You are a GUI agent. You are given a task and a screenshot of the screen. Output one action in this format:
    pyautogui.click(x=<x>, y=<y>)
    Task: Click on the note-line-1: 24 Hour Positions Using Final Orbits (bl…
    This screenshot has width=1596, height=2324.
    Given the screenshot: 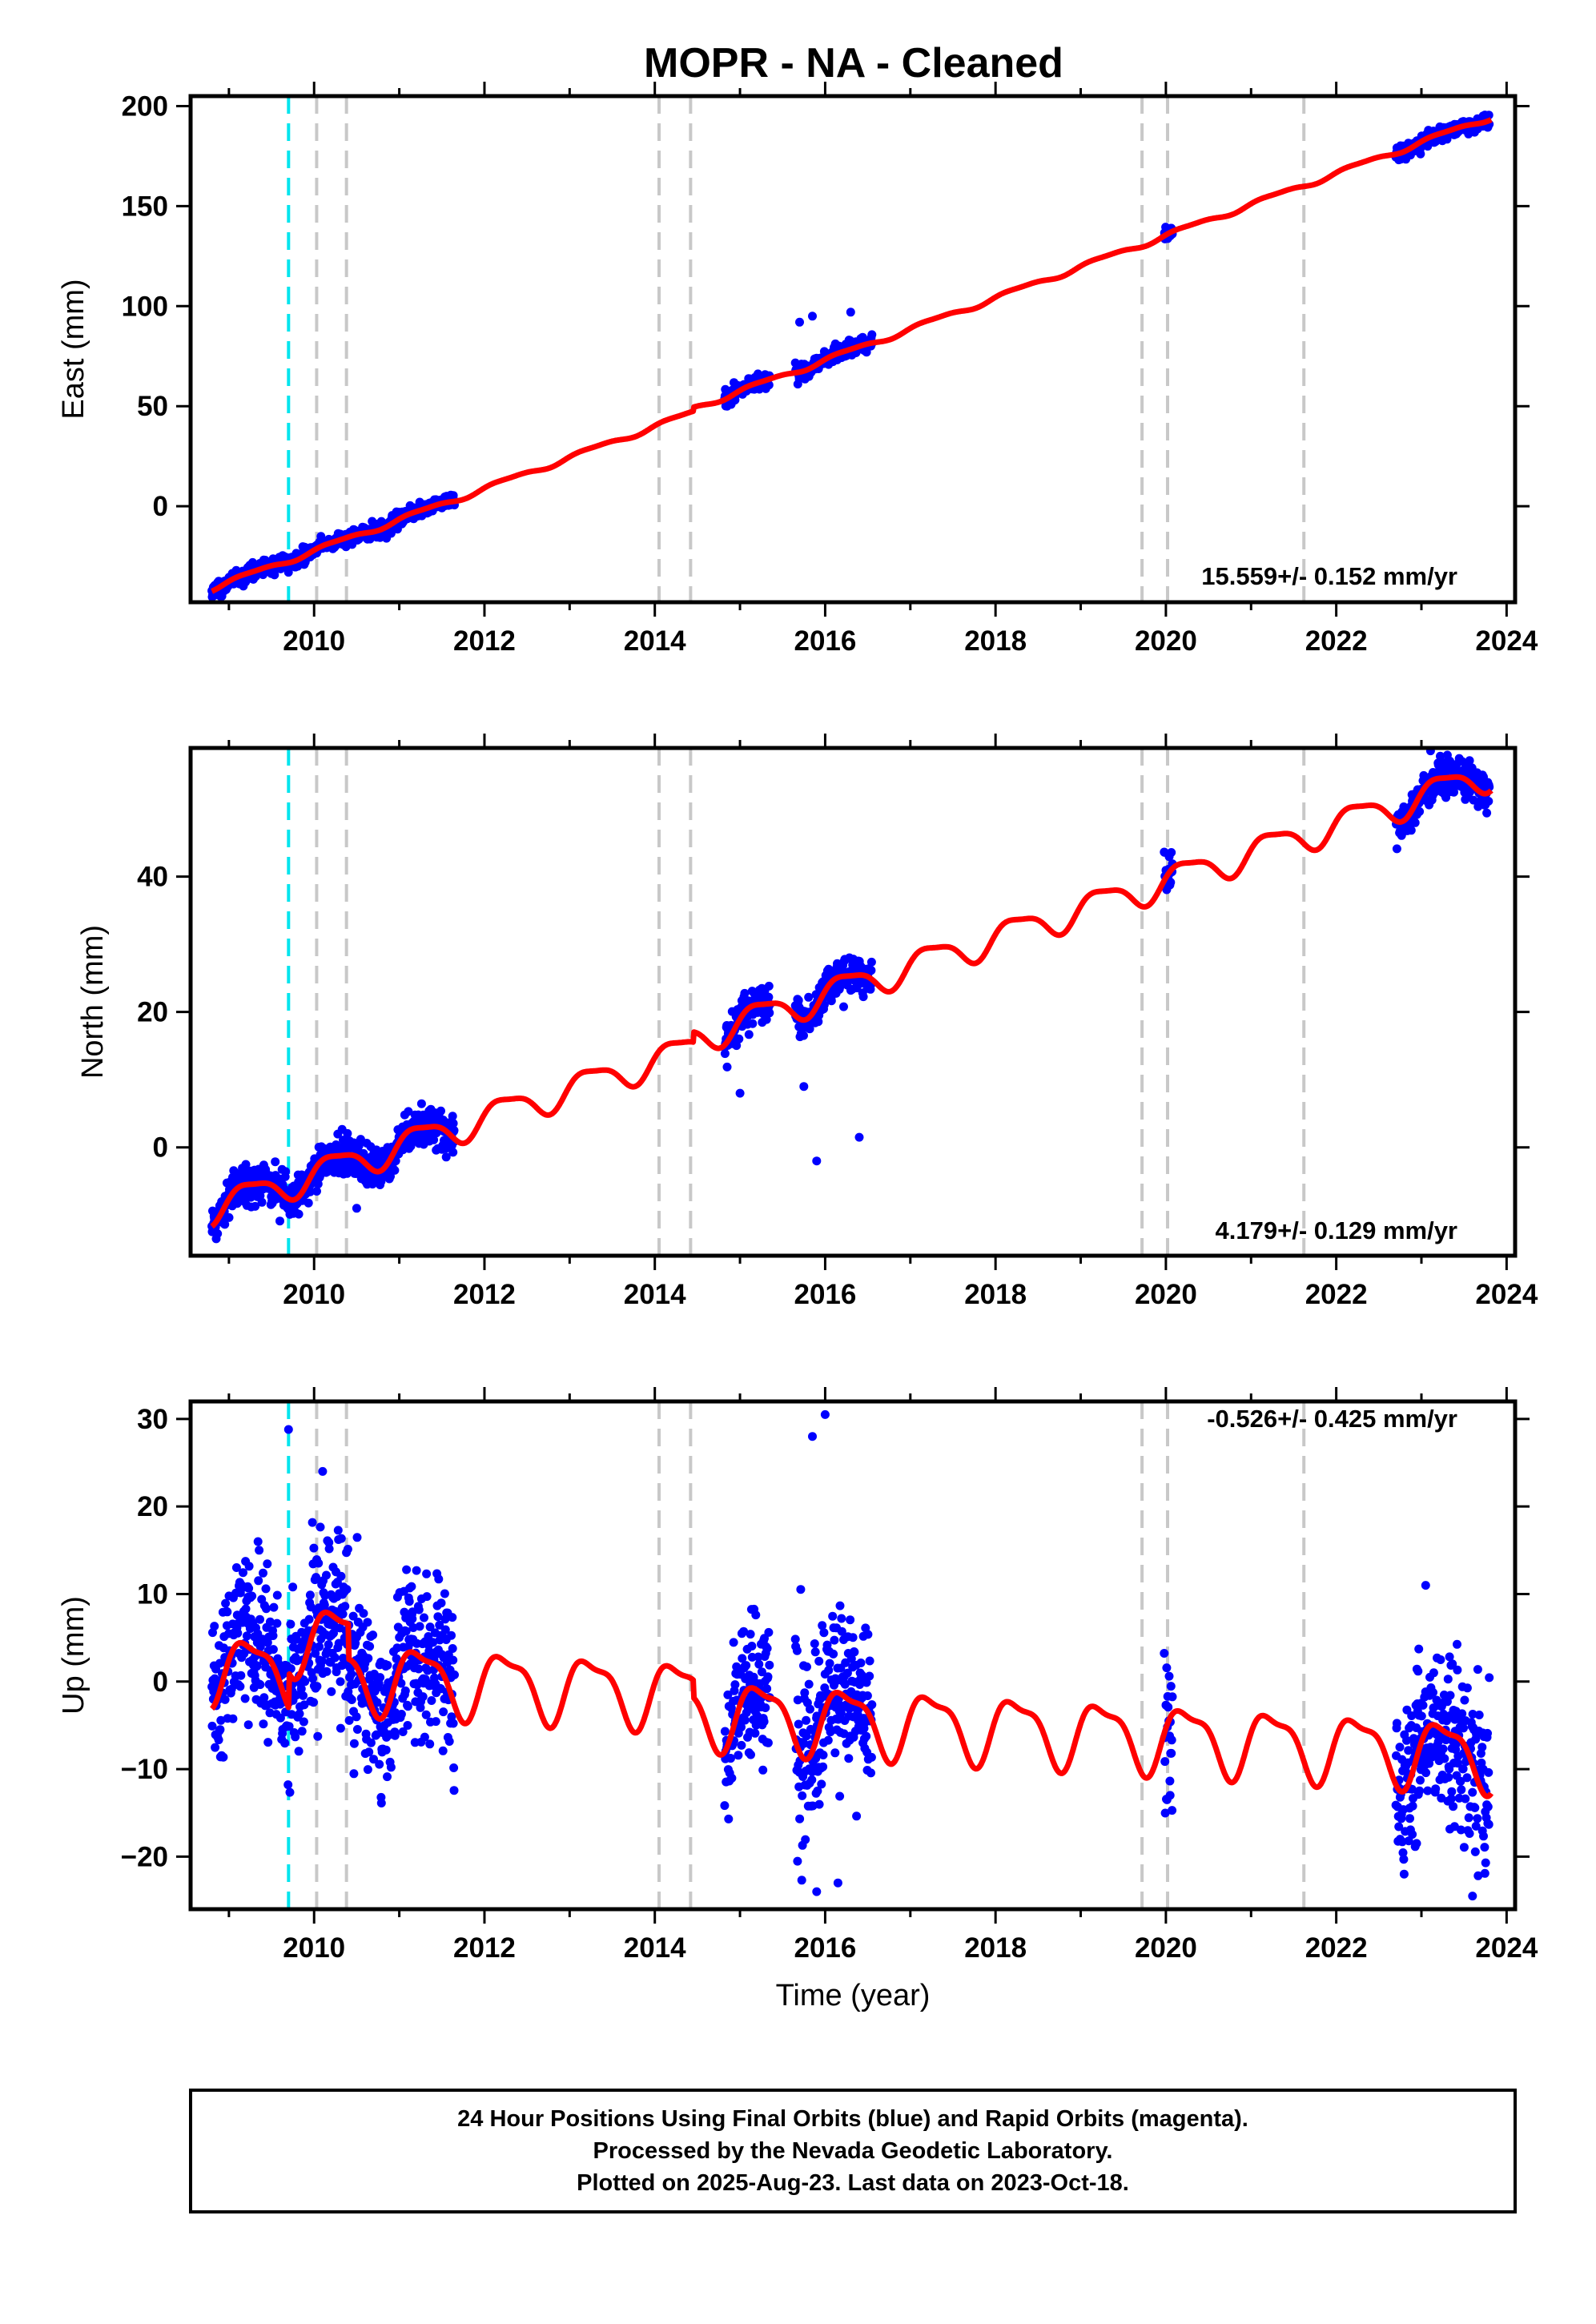 What is the action you would take?
    pyautogui.click(x=852, y=2119)
    